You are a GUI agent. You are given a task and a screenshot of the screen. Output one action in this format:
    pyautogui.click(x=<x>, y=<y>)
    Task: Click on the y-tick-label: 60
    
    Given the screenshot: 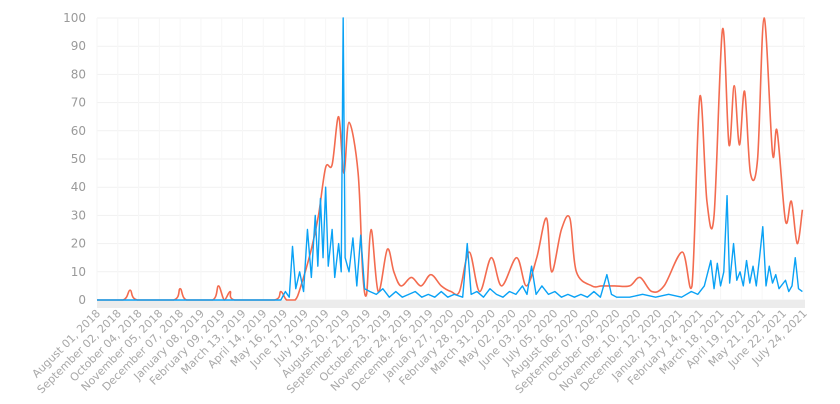 What is the action you would take?
    pyautogui.click(x=78, y=131)
    